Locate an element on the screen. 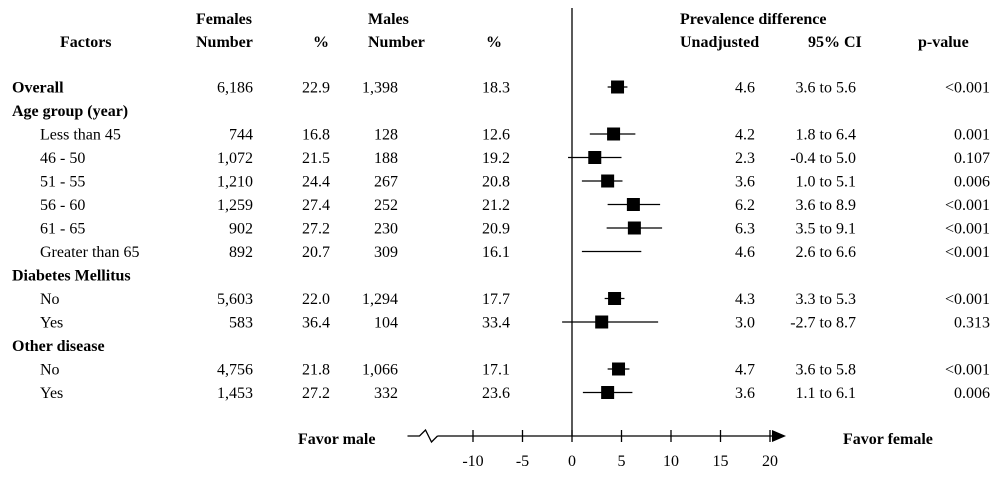 Image resolution: width=1000 pixels, height=480 pixels. header-males-1: Males is located at coordinates (388, 19).